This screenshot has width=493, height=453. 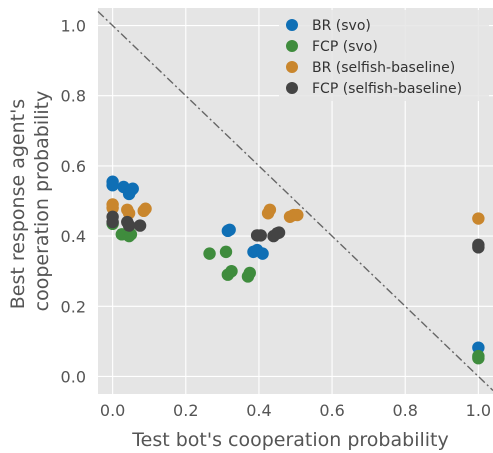 What do you see at coordinates (73, 376) in the screenshot?
I see `y-tick-label: 0.0` at bounding box center [73, 376].